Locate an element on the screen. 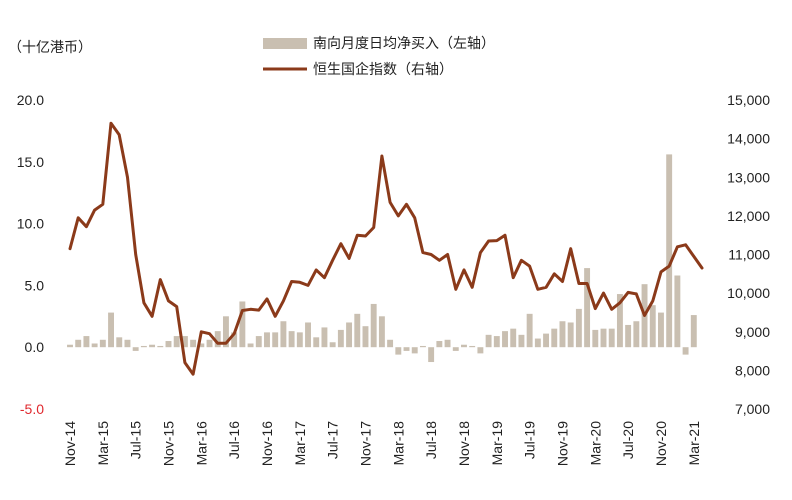 The width and height of the screenshot is (792, 500). legend: 南向月度日均净买入（左轴） 恒生国企指数（右轴） is located at coordinates (379, 56).